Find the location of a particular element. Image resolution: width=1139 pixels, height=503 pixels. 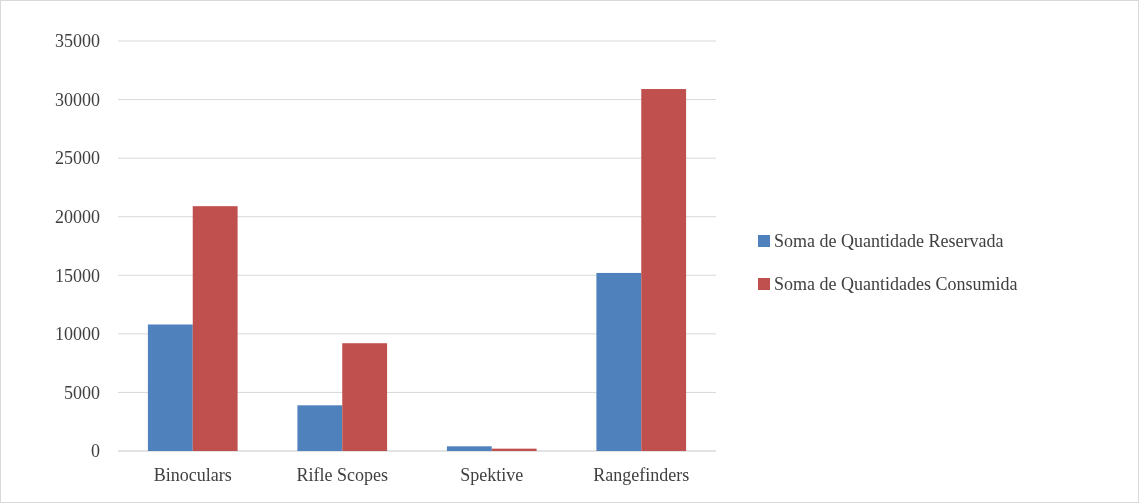

x-tick-label: Spektive is located at coordinates (492, 475).